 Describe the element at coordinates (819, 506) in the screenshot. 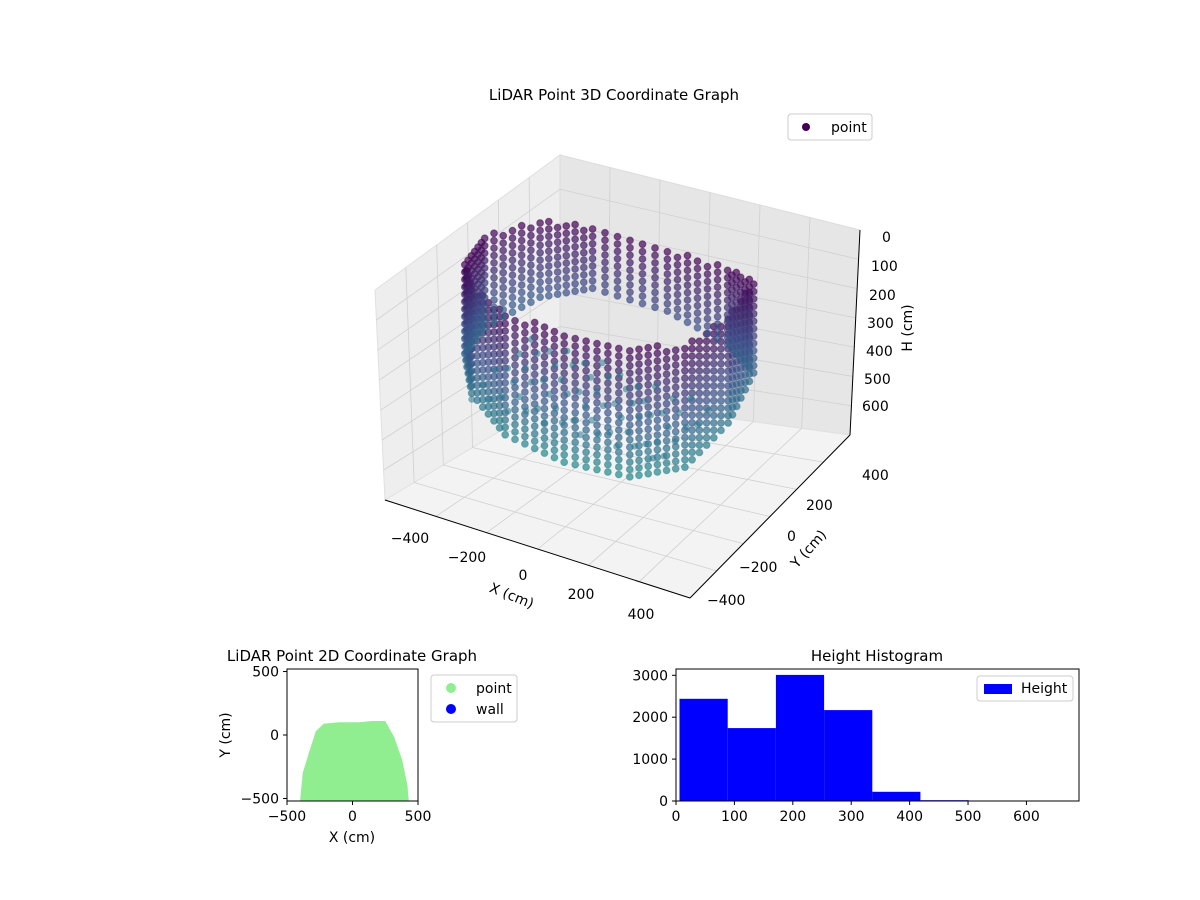

I see `y-tick-label: 200` at that location.